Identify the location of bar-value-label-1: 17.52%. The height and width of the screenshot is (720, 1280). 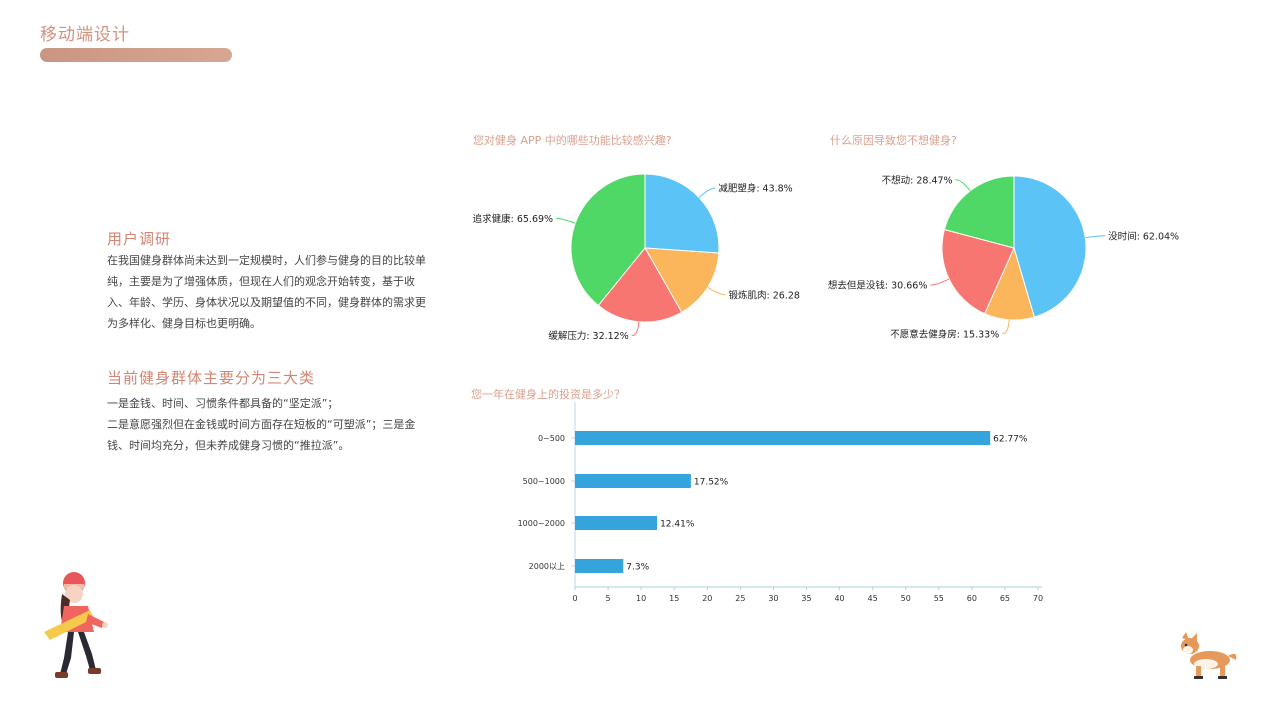
(711, 483).